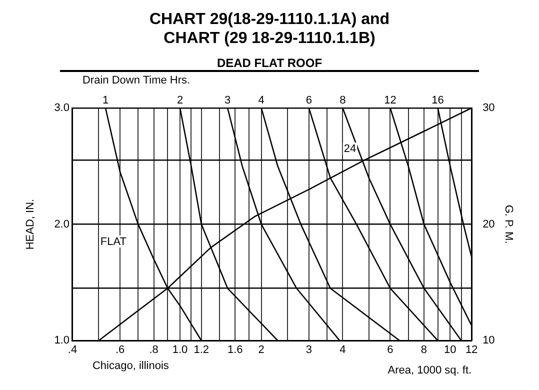 The width and height of the screenshot is (539, 390). What do you see at coordinates (309, 100) in the screenshot?
I see `series-label: 6` at bounding box center [309, 100].